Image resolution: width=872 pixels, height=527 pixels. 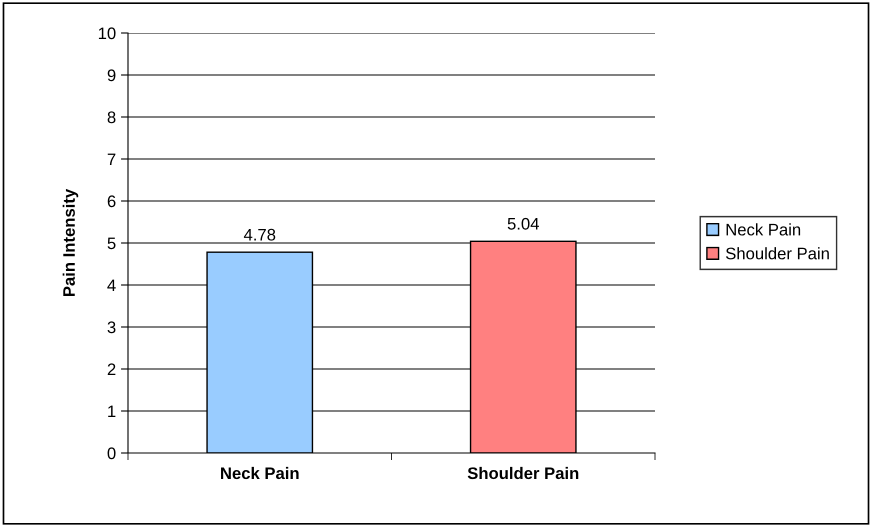 What do you see at coordinates (112, 117) in the screenshot?
I see `y-tick-label: 8` at bounding box center [112, 117].